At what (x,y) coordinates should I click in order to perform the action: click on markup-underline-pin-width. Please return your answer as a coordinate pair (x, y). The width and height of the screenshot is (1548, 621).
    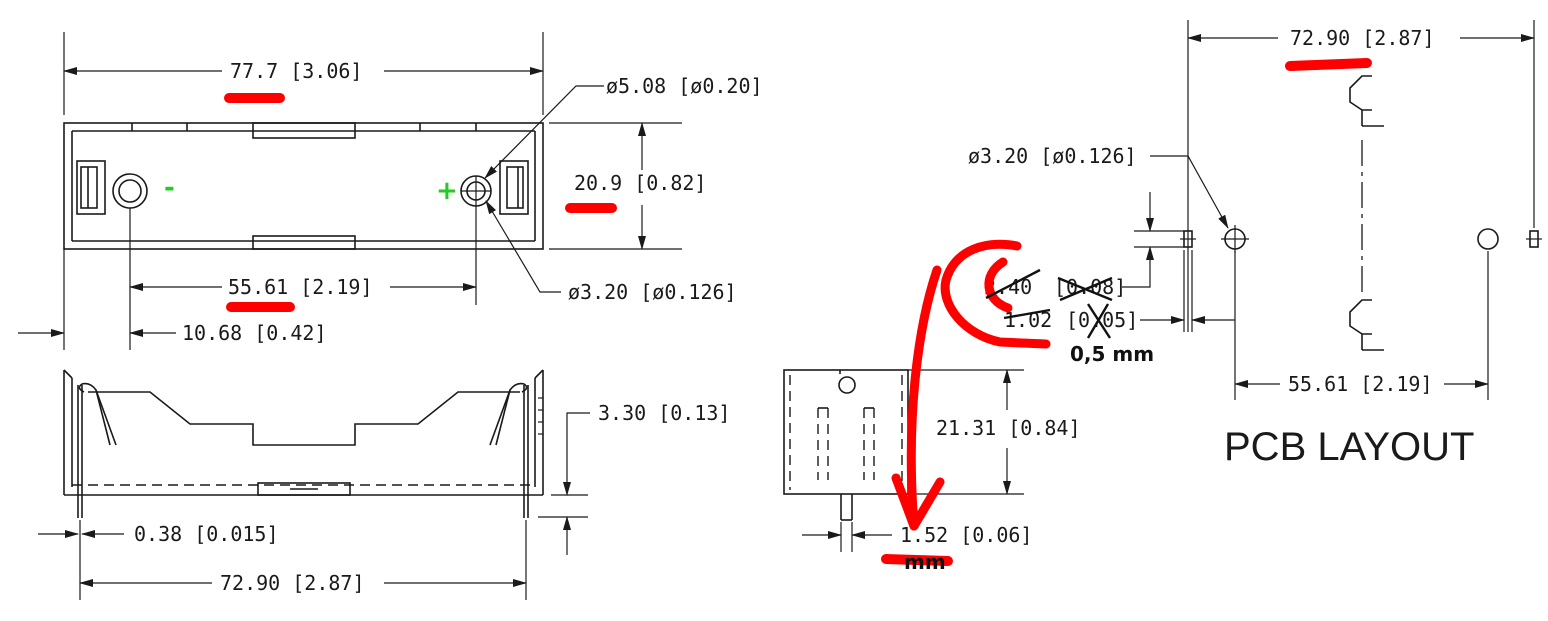
    Looking at the image, I should click on (917, 560).